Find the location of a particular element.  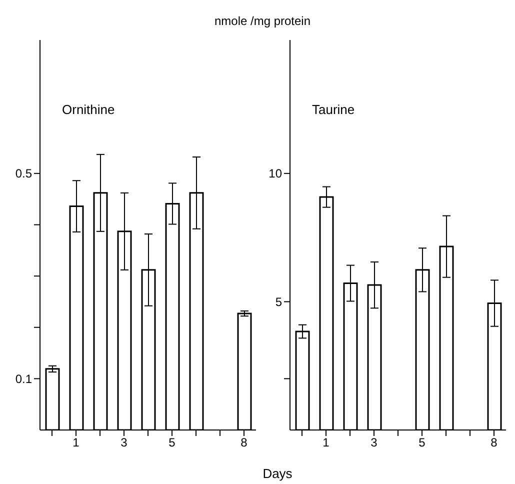

y-tick-label: 10 is located at coordinates (275, 173).